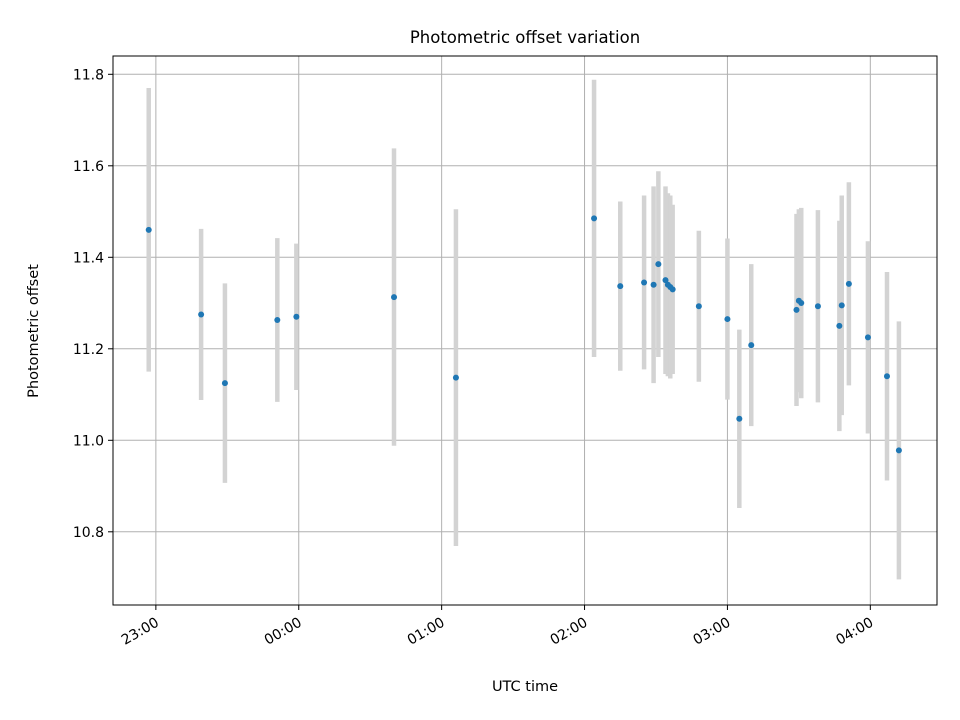 The height and width of the screenshot is (720, 960). I want to click on y-tick-label: 11.4, so click(88, 258).